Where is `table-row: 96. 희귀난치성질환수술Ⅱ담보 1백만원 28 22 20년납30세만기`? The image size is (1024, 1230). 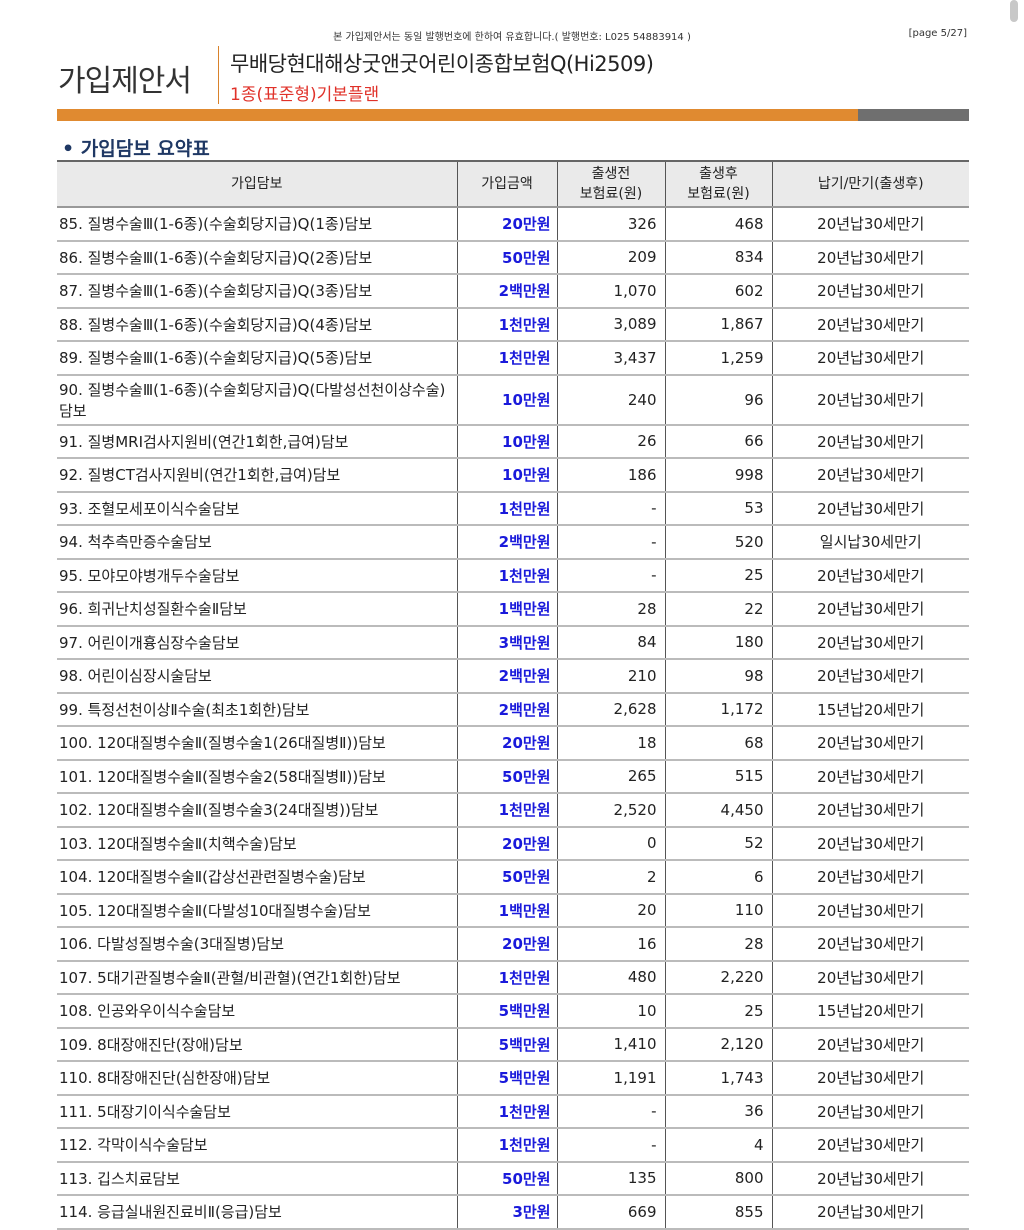
table-row: 96. 희귀난치성질환수술Ⅱ담보 1백만원 28 22 20년납30세만기 is located at coordinates (513, 609).